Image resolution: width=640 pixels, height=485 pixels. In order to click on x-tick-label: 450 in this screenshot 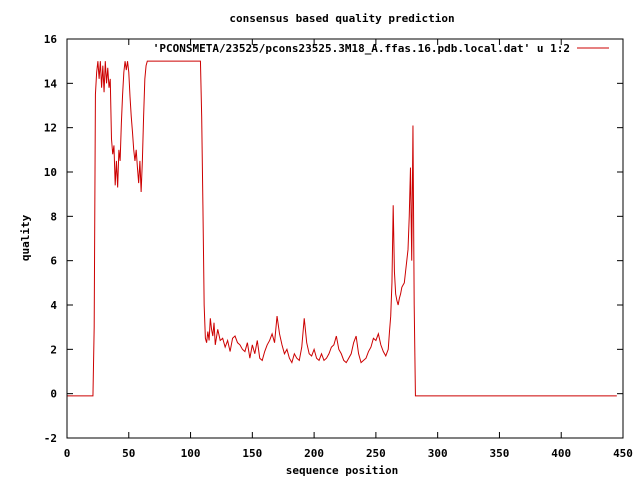, I will do `click(623, 453)`.